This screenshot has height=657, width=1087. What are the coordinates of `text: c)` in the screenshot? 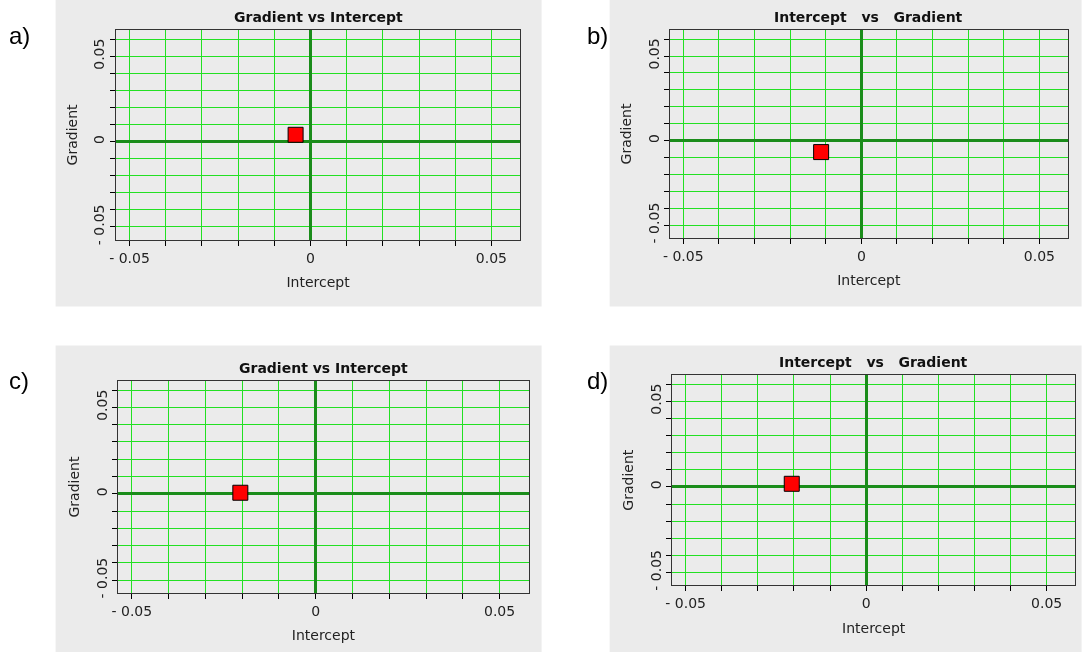 It's located at (19, 380).